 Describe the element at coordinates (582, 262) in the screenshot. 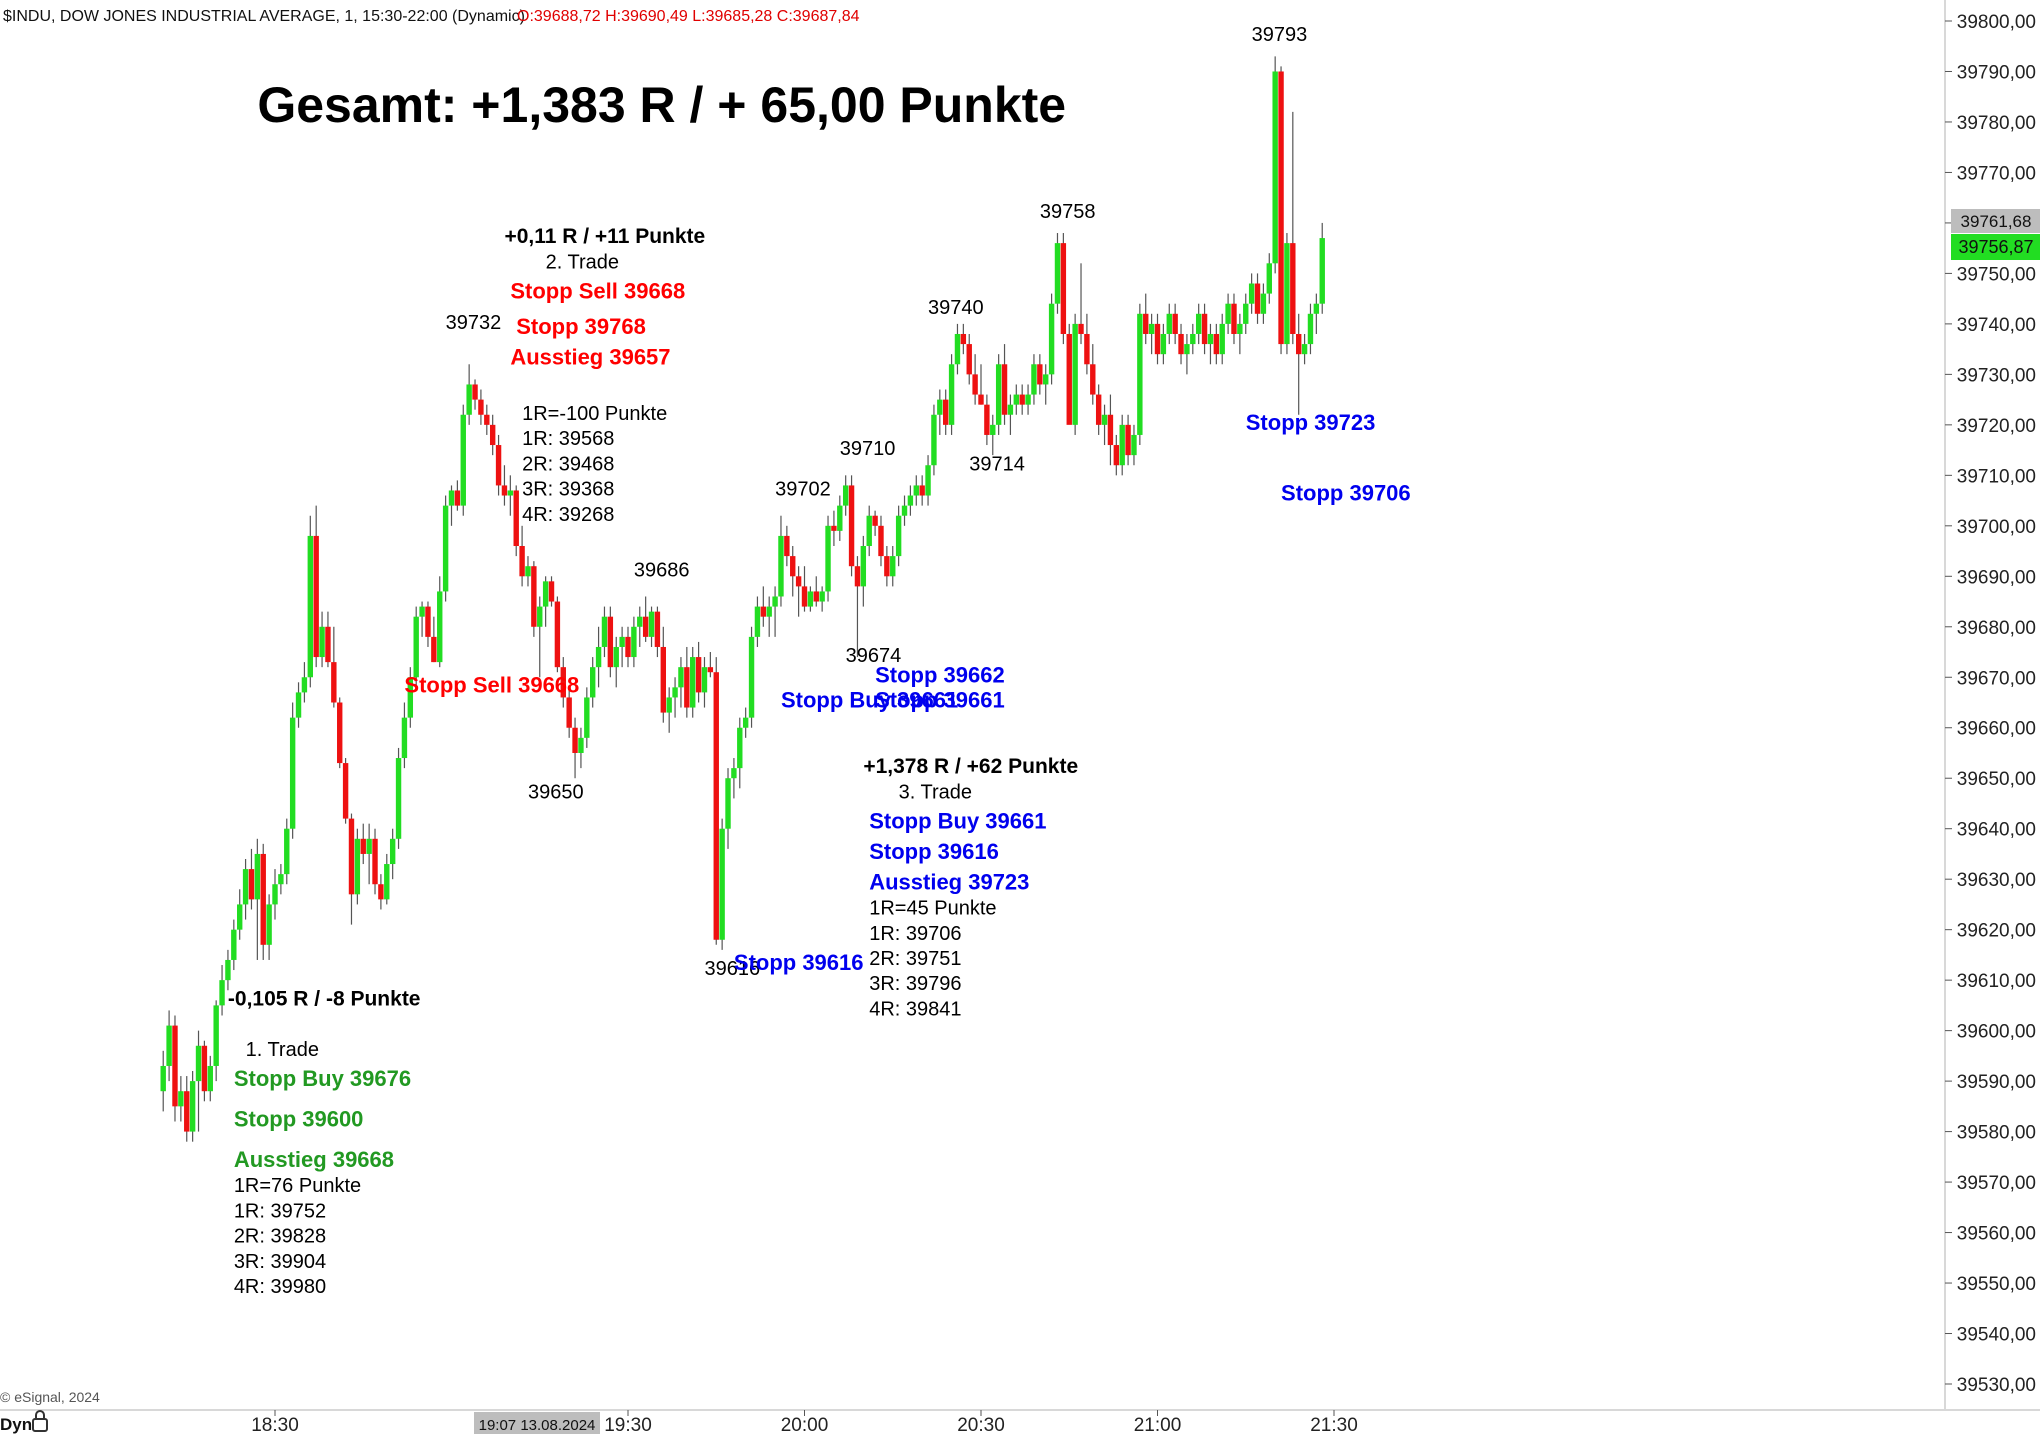

I see `chart-annotation: 2. Trade` at that location.